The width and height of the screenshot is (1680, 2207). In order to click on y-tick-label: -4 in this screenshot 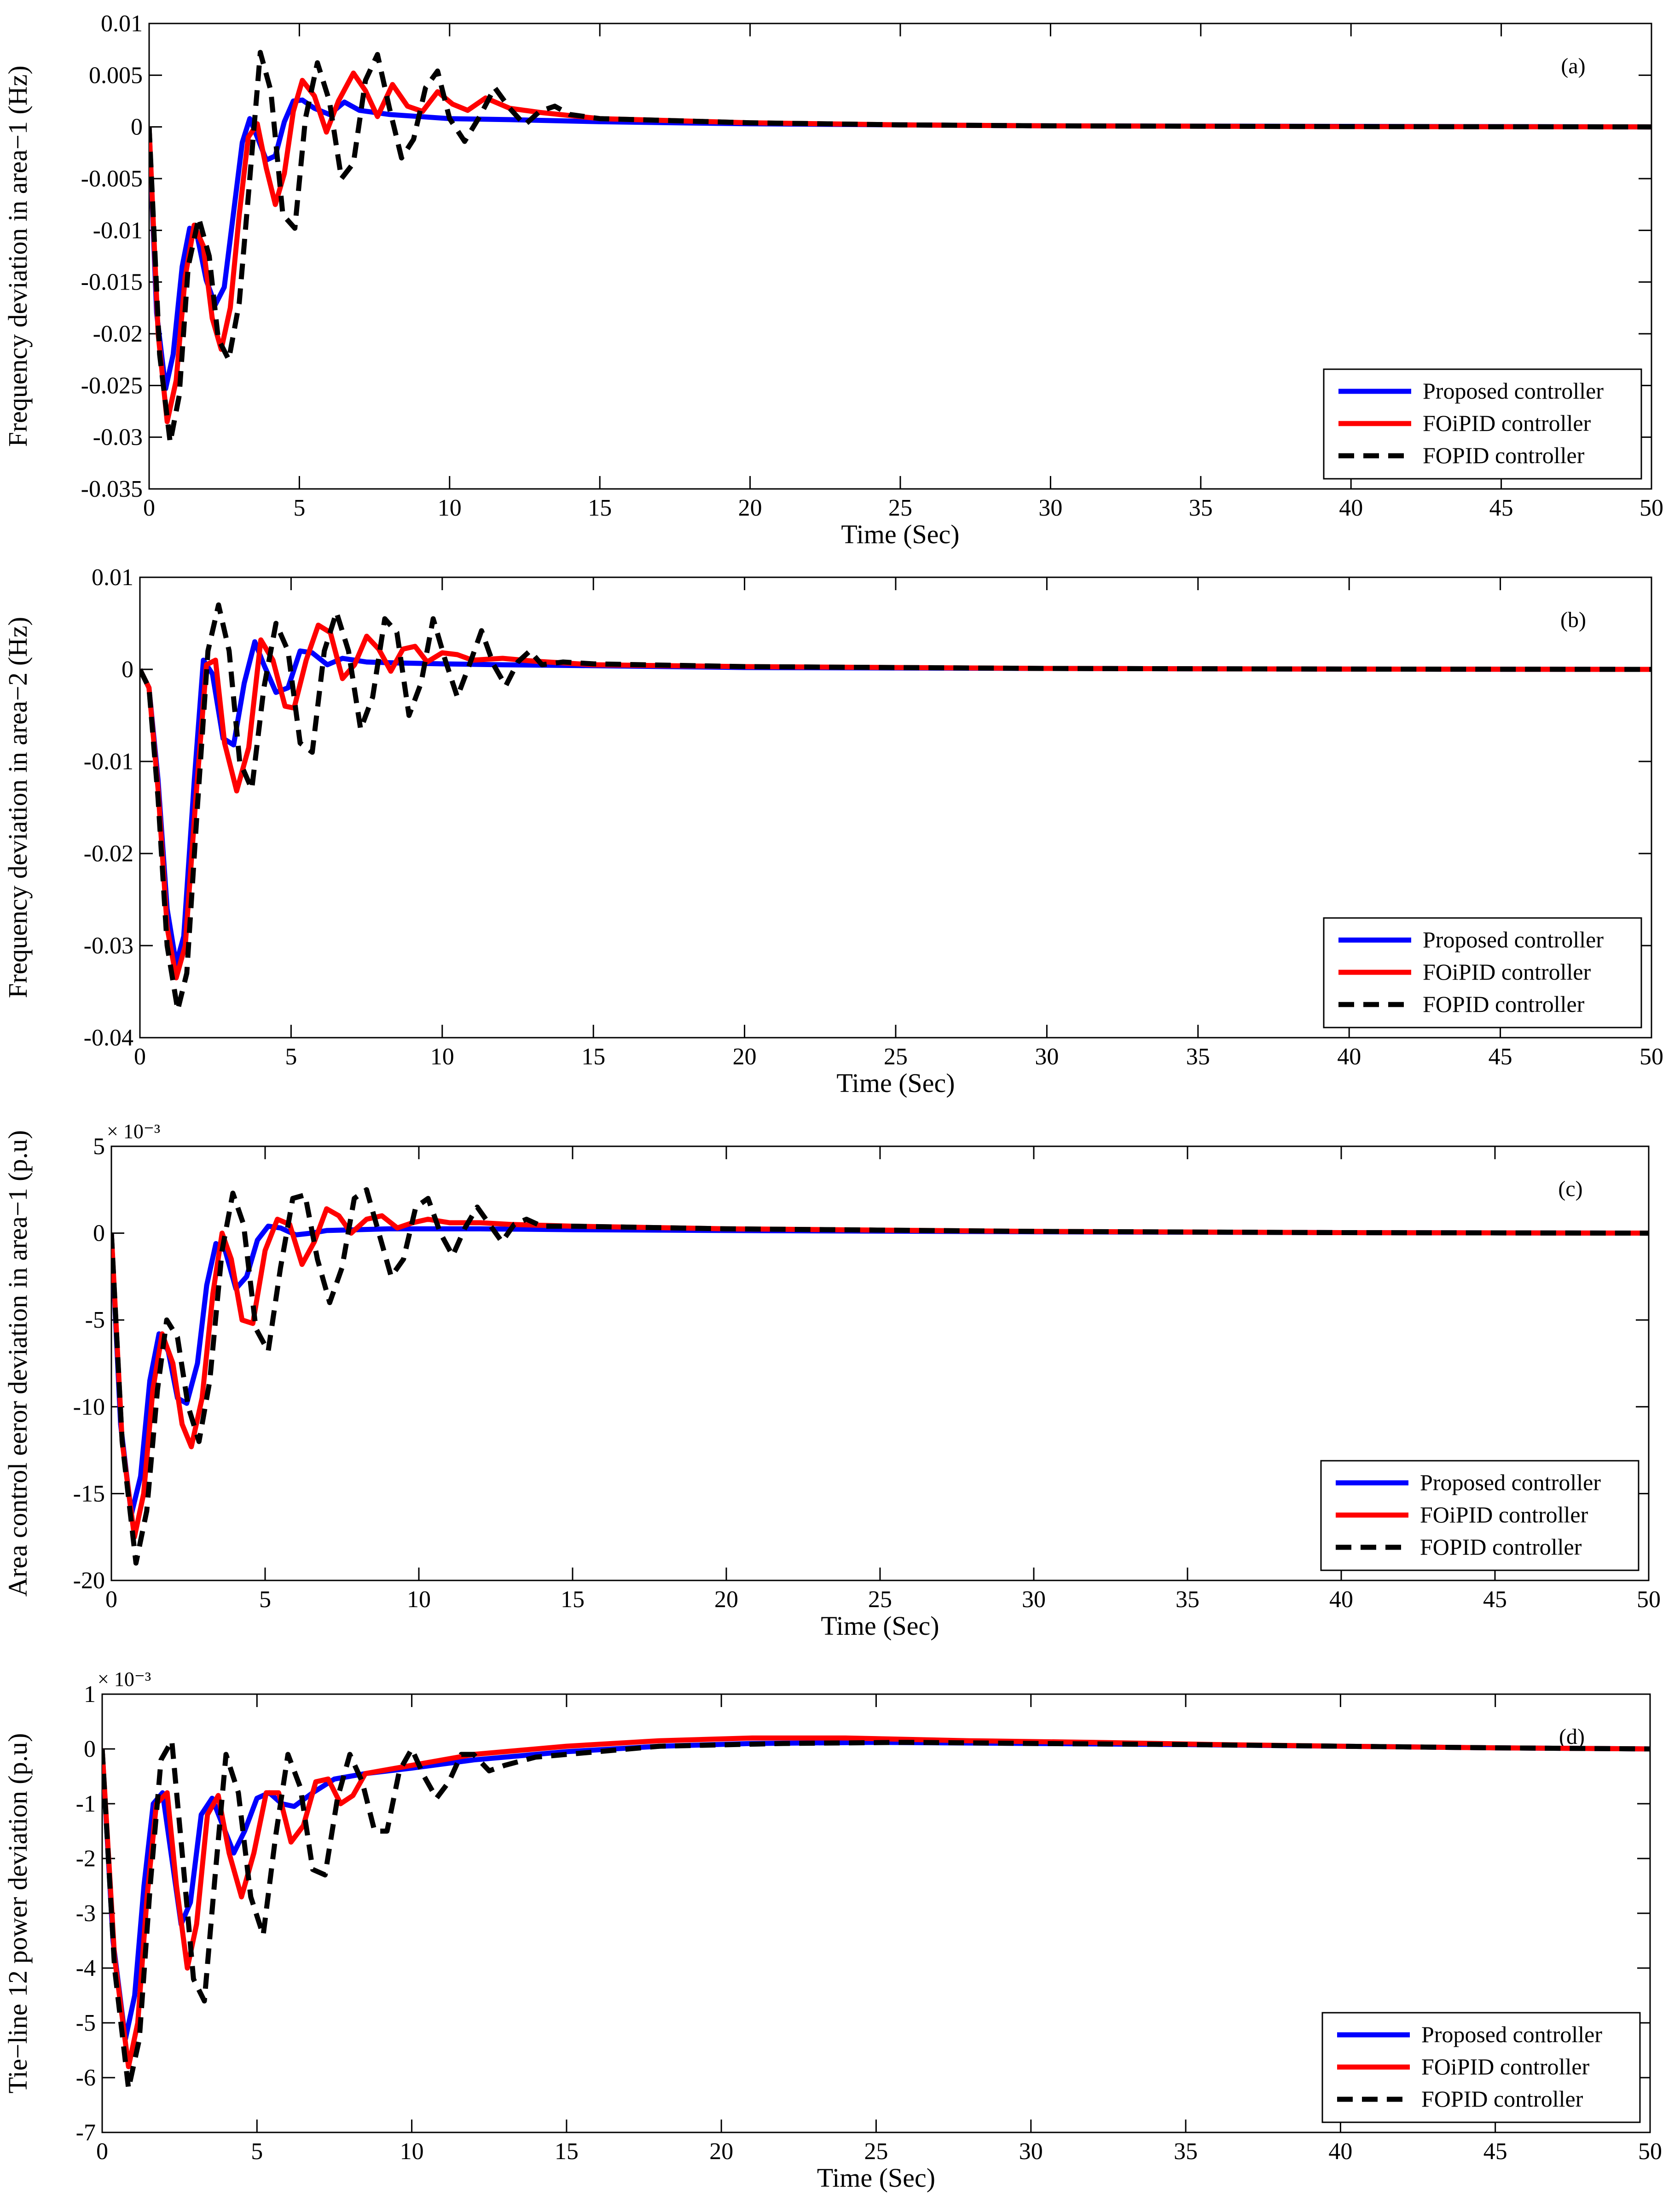, I will do `click(86, 1968)`.